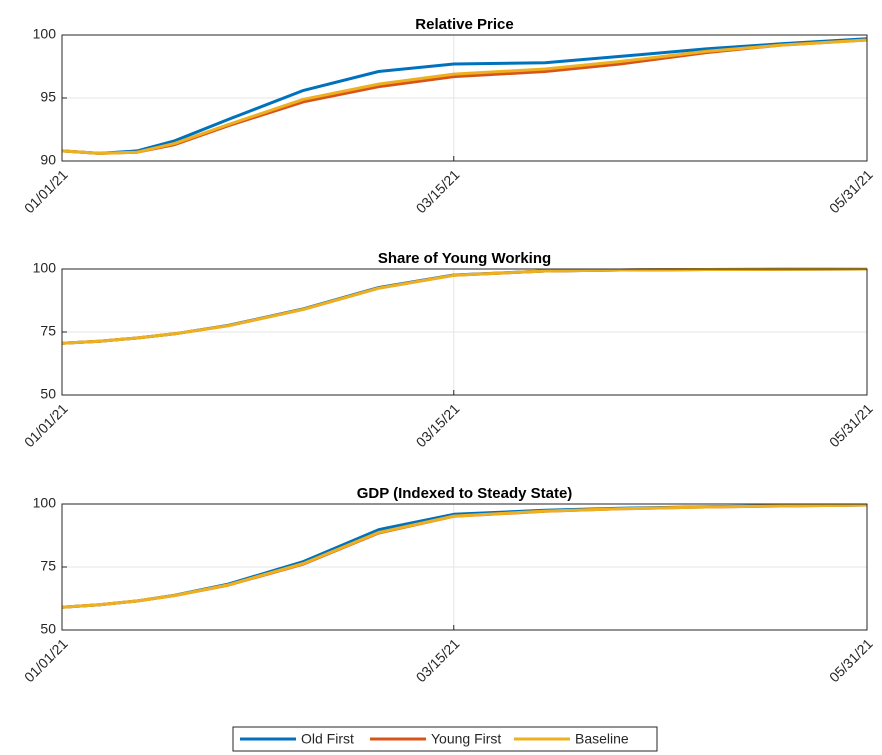  Describe the element at coordinates (464, 258) in the screenshot. I see `chart-title: Share of Young Working` at that location.